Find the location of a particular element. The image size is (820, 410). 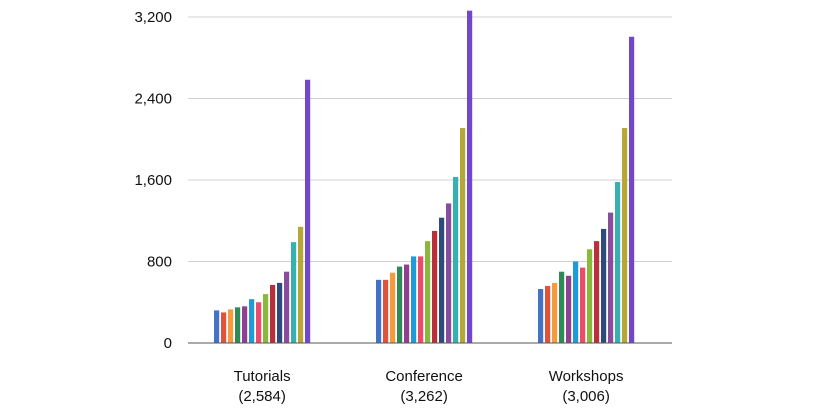

y-tick-label: 800 is located at coordinates (159, 262).